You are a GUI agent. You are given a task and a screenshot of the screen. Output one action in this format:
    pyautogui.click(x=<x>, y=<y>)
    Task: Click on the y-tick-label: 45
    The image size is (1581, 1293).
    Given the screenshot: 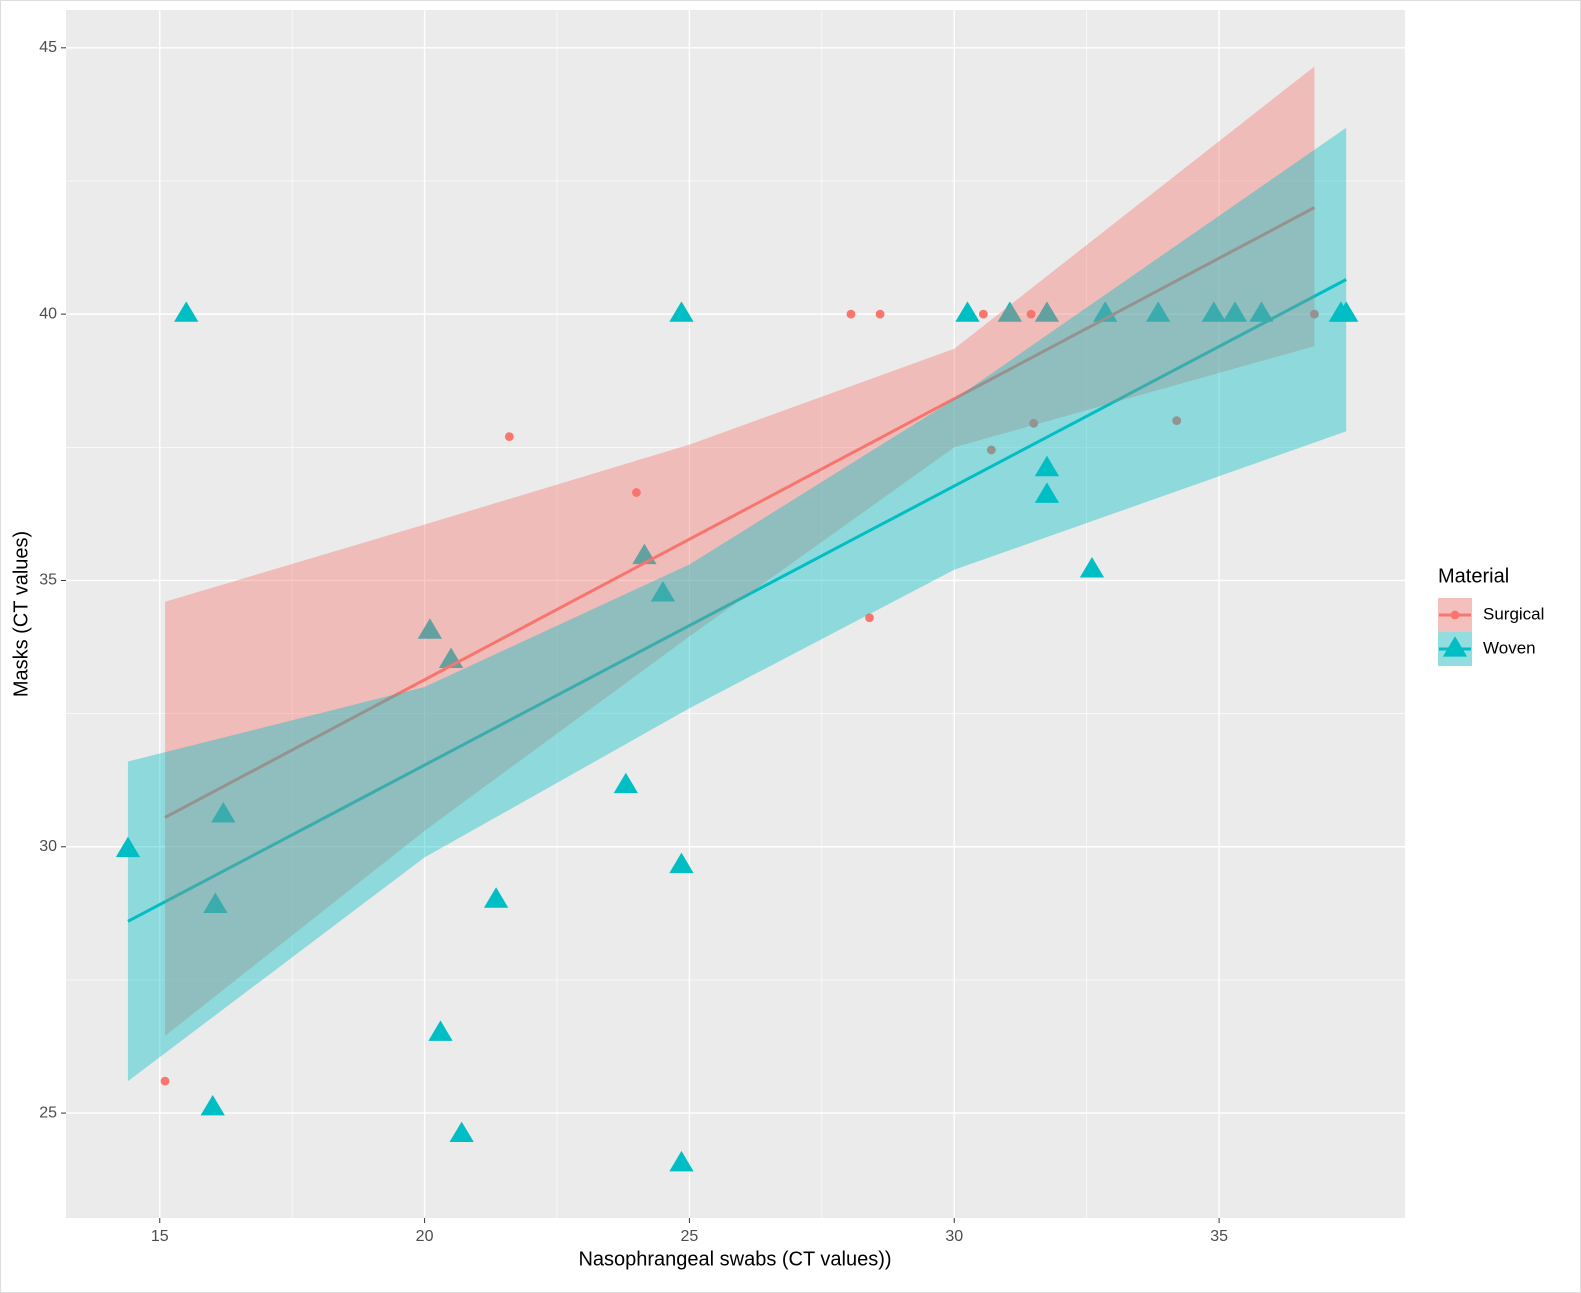 What is the action you would take?
    pyautogui.click(x=48, y=47)
    